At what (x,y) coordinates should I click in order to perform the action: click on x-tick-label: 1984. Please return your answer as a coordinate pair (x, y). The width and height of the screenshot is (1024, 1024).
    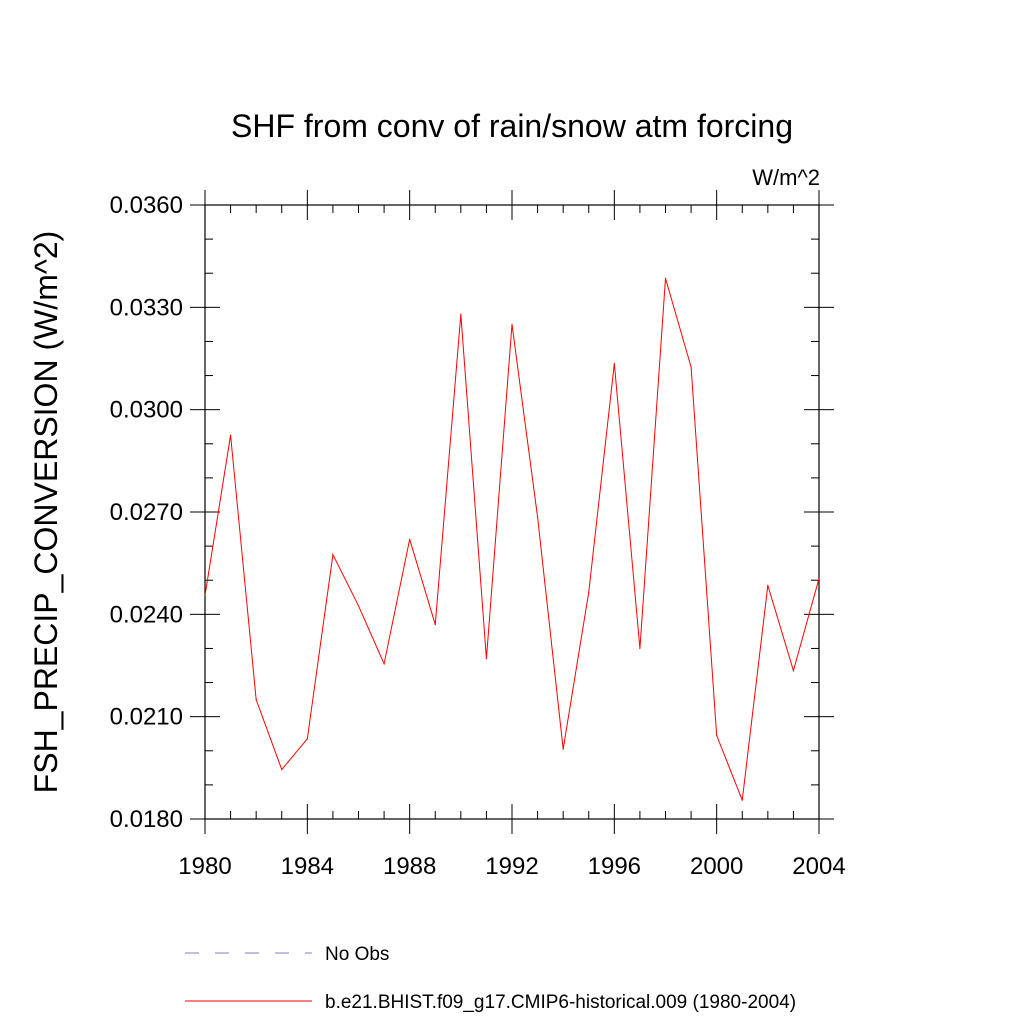
    Looking at the image, I should click on (307, 866).